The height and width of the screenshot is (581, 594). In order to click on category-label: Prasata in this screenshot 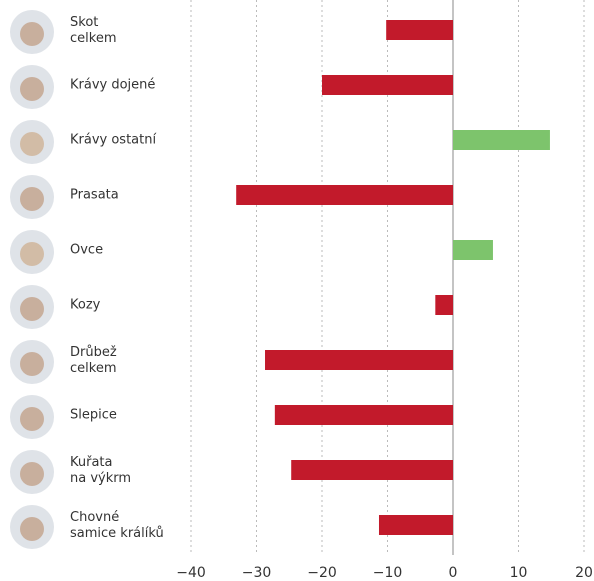, I will do `click(94, 195)`.